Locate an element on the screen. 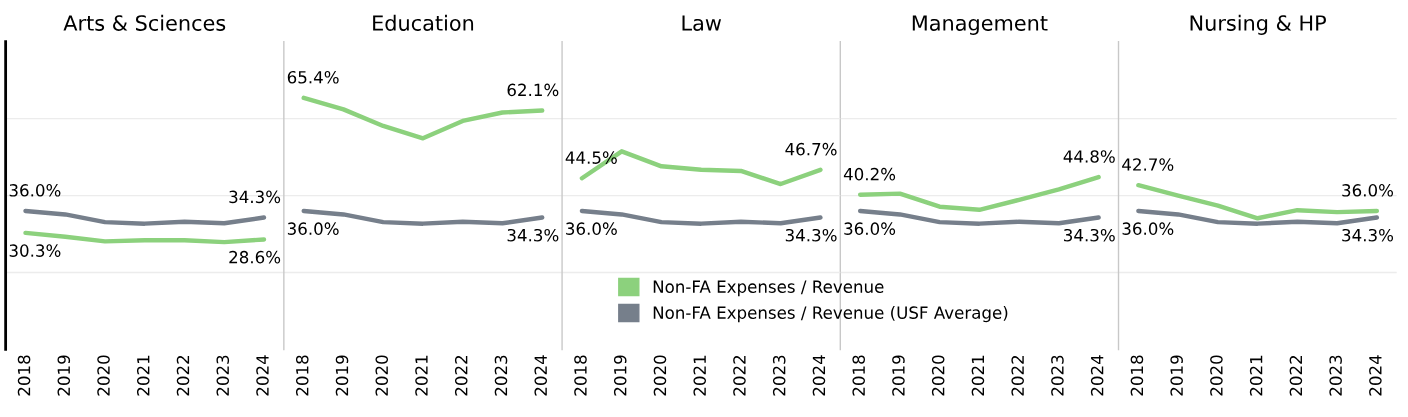 This screenshot has height=417, width=1408. chart-title: Management is located at coordinates (980, 25).